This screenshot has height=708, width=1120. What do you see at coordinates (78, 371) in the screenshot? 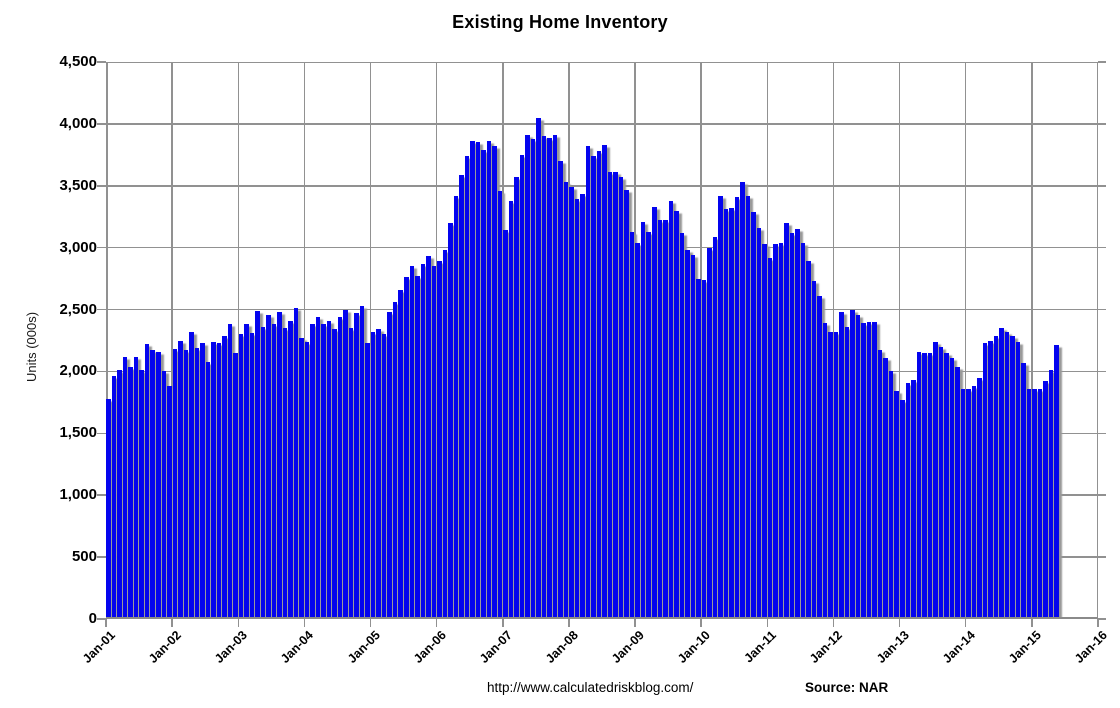
I see `y-tick-label: 2,000` at bounding box center [78, 371].